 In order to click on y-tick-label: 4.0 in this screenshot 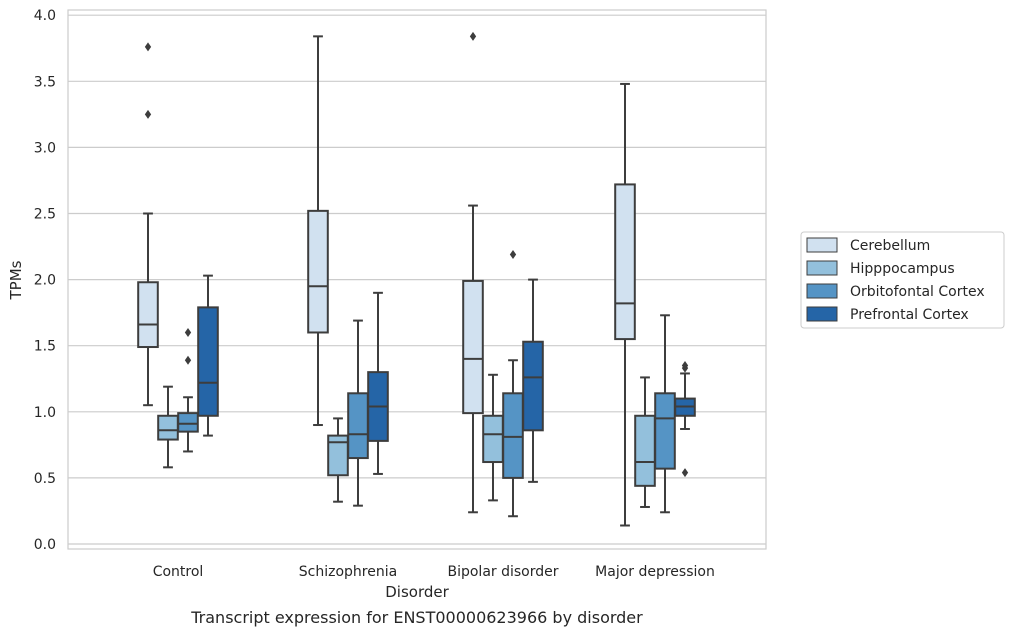, I will do `click(45, 16)`.